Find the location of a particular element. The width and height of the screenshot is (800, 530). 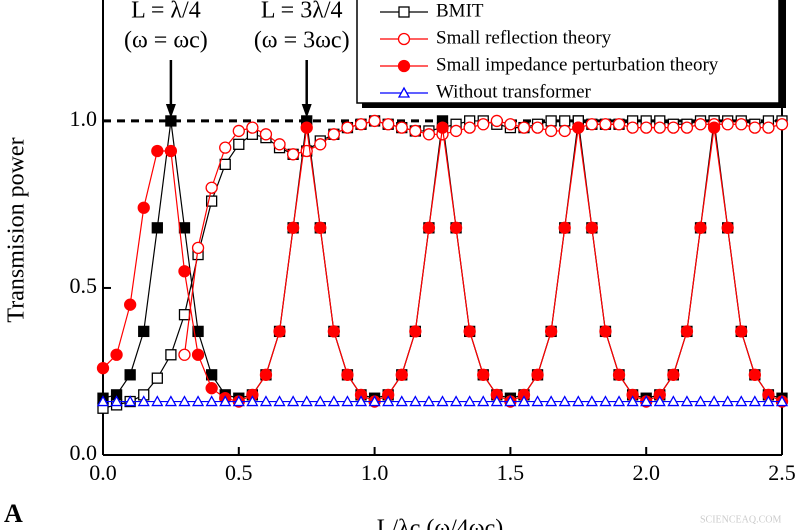

legend-box is located at coordinates (568, 52).